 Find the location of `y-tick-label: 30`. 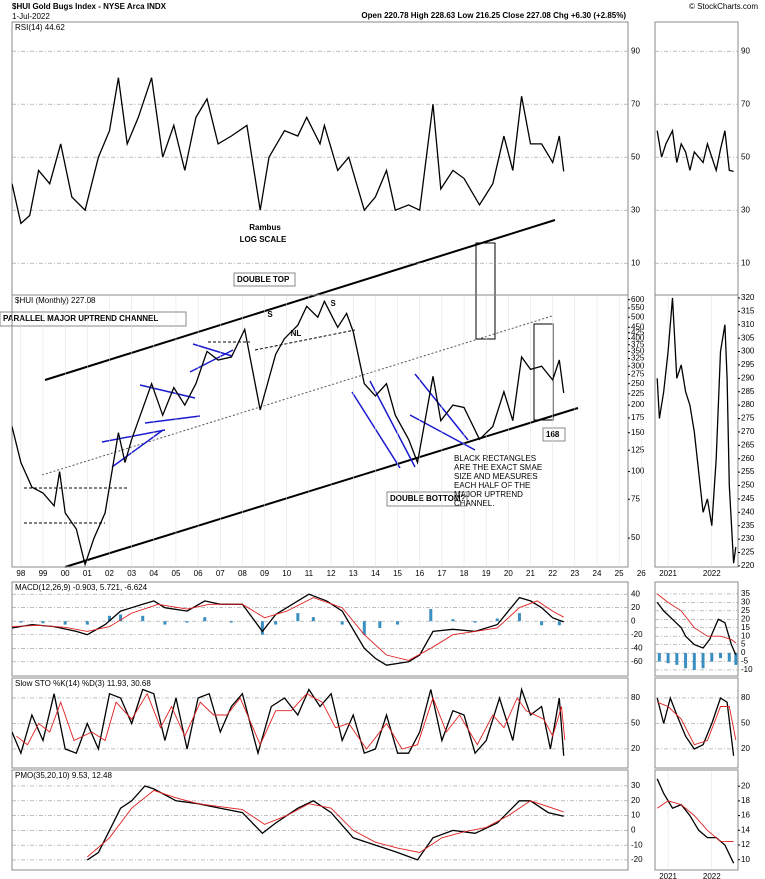

y-tick-label: 30 is located at coordinates (745, 209).